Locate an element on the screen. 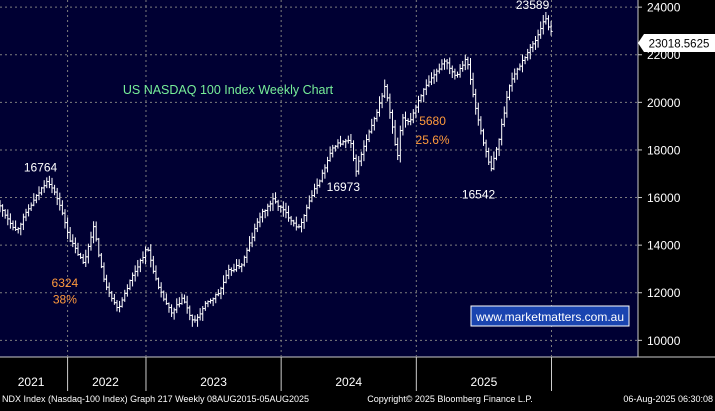  x-axis-background is located at coordinates (357, 374).